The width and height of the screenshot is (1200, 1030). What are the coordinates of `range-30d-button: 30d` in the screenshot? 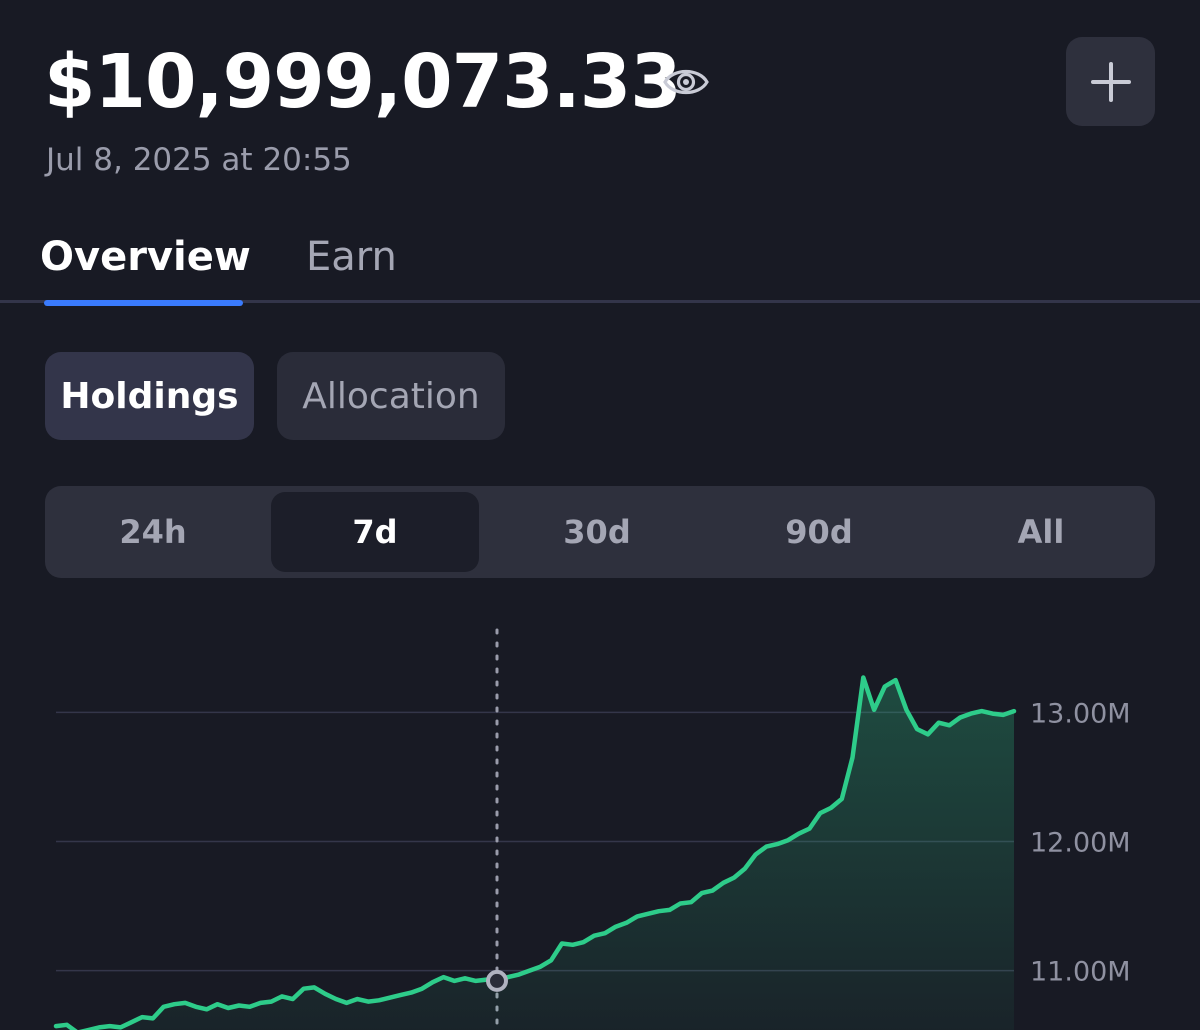 It's located at (597, 532).